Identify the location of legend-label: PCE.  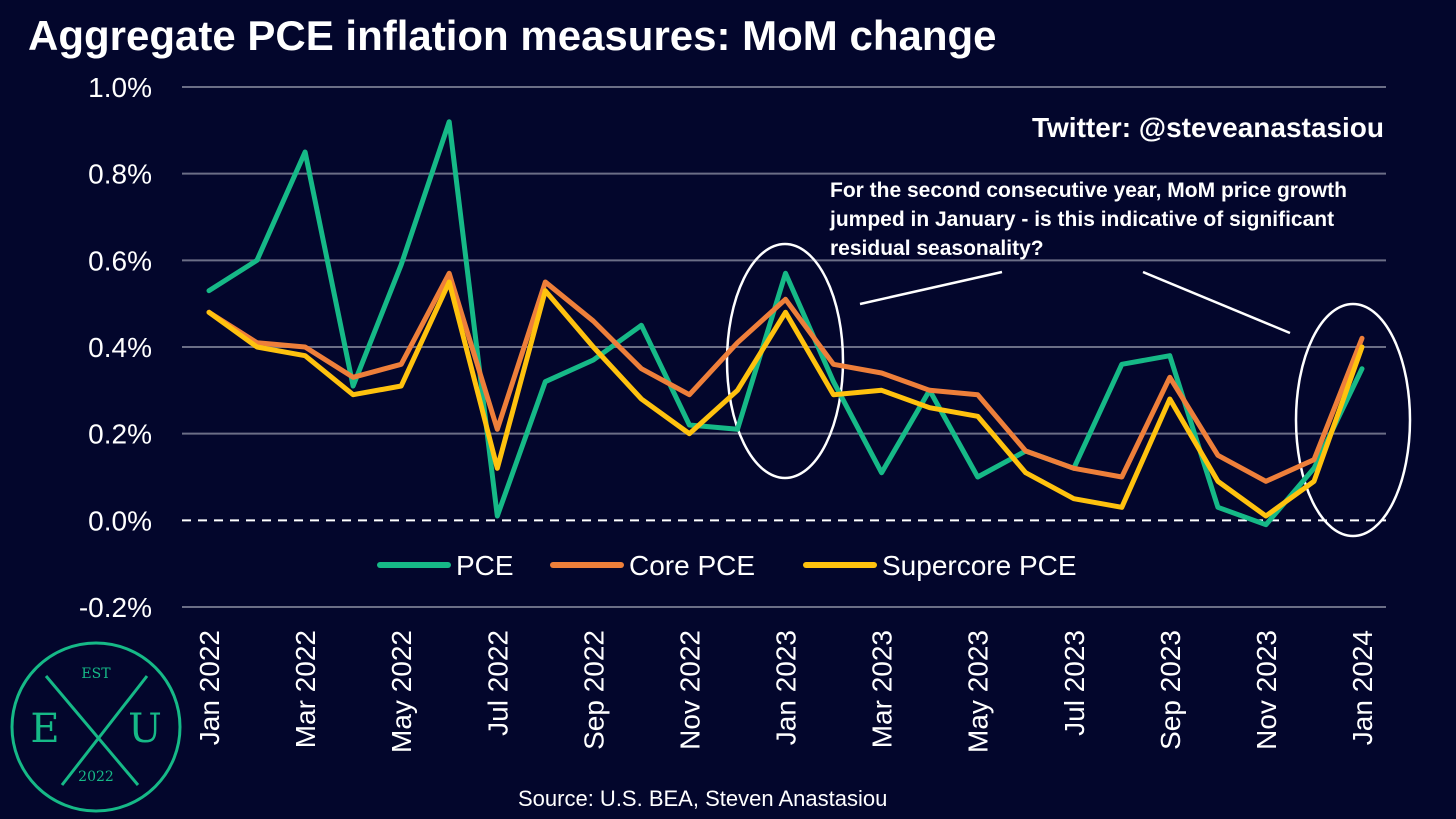
(485, 565).